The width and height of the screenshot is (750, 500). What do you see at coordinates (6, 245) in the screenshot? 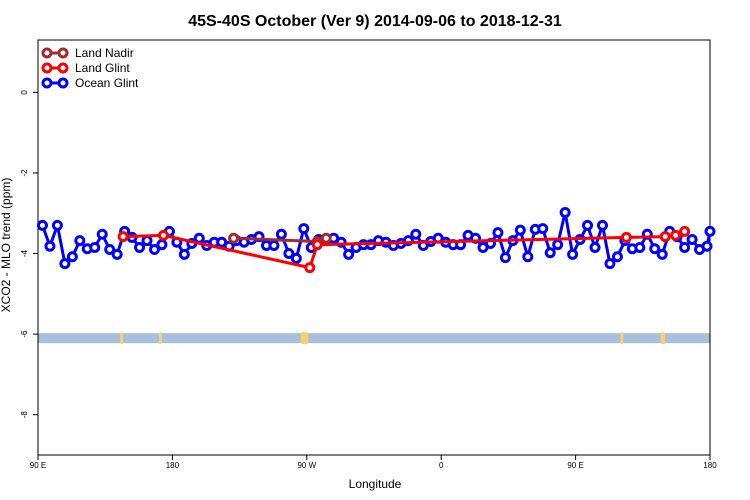
I see `y-axis-label: XCO2 - MLO trend (ppm)` at bounding box center [6, 245].